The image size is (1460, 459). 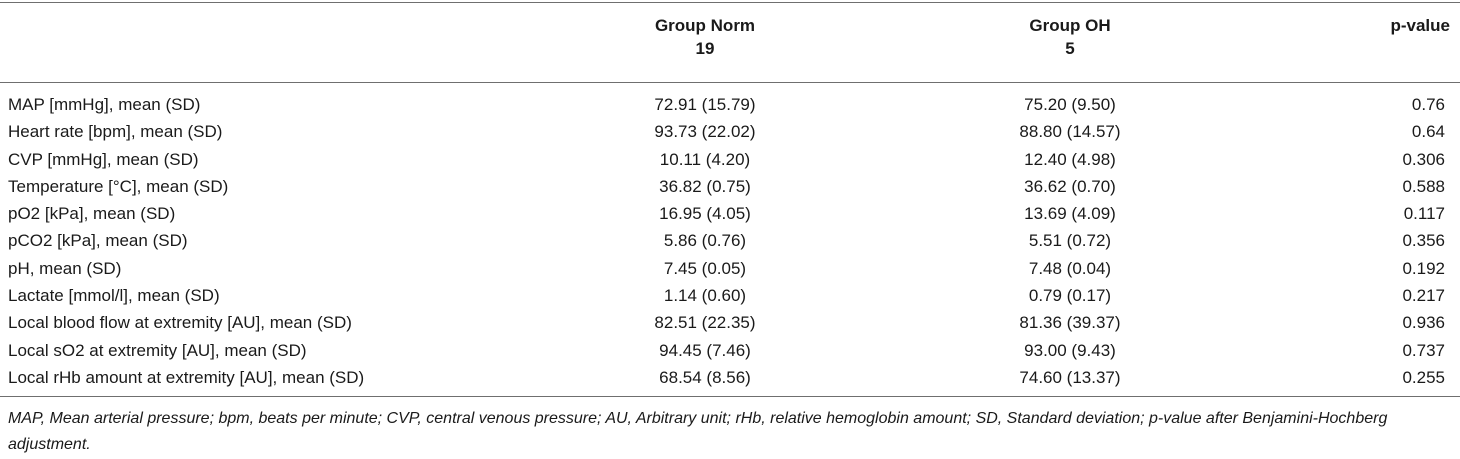 I want to click on cell-group-norm: 5.86 (0.76), so click(x=705, y=241).